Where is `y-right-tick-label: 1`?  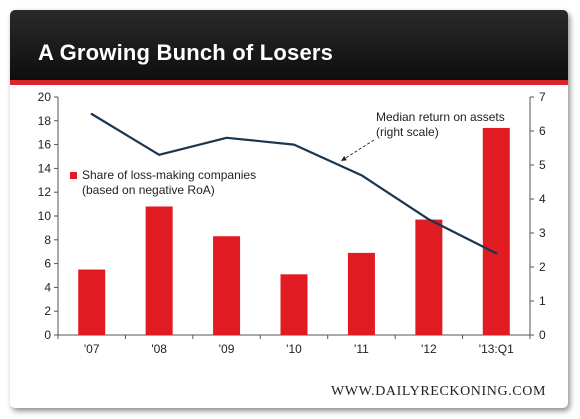
y-right-tick-label: 1 is located at coordinates (542, 301).